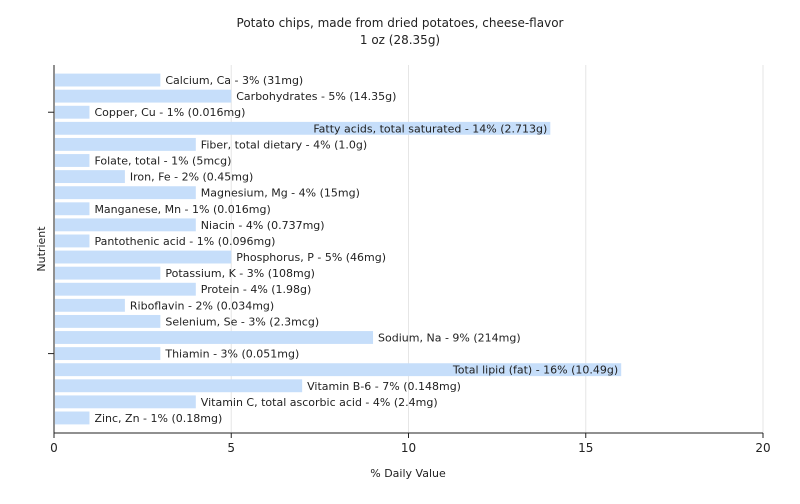  What do you see at coordinates (449, 338) in the screenshot?
I see `bar-label: Sodium, Na - 9% (214mg)` at bounding box center [449, 338].